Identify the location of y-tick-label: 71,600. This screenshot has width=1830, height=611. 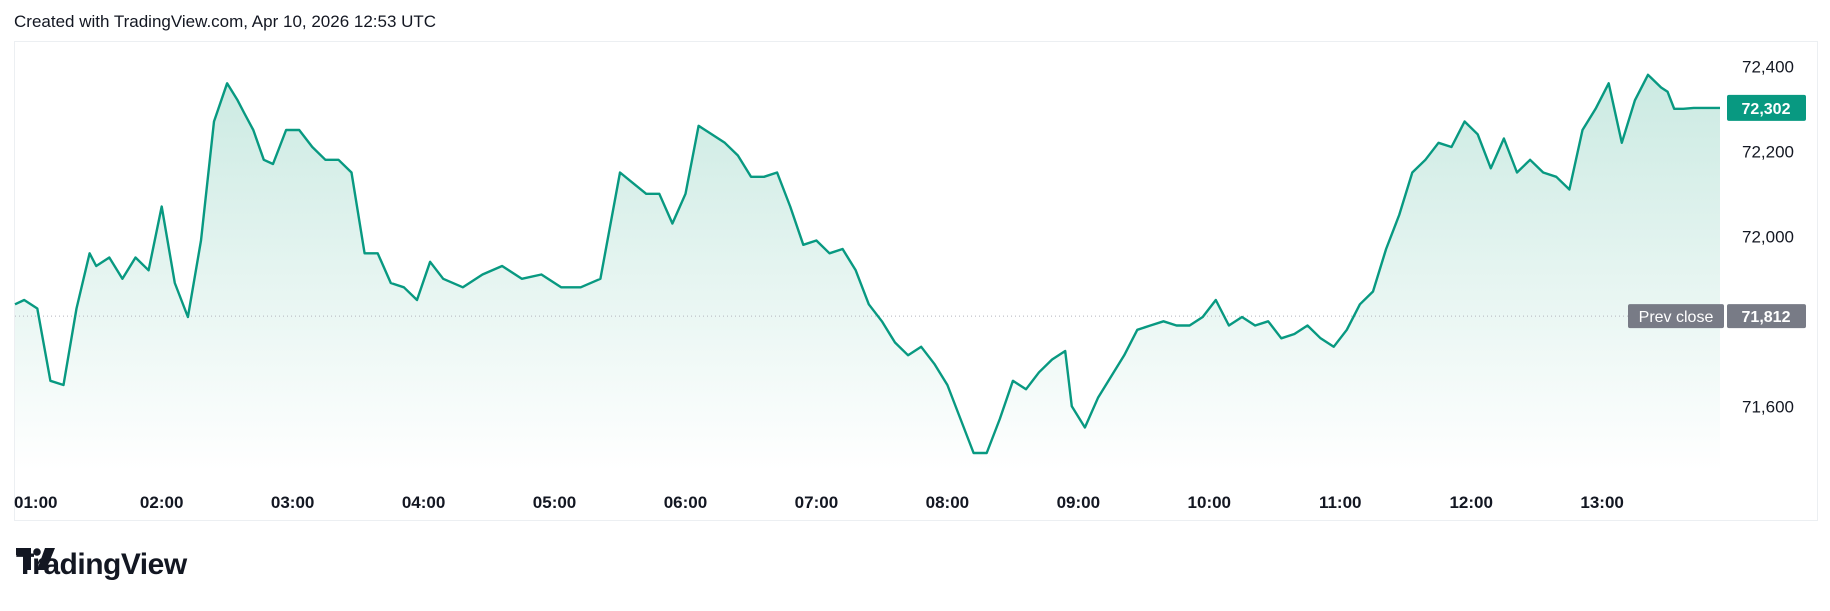
(1768, 406).